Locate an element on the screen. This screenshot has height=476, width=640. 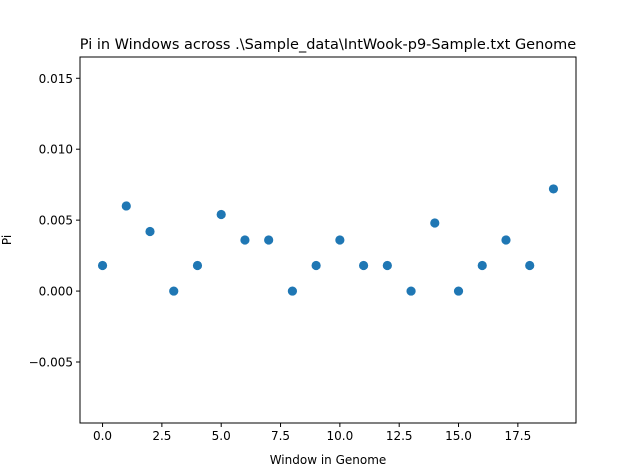
y-tick-label: 0.010 is located at coordinates (56, 150).